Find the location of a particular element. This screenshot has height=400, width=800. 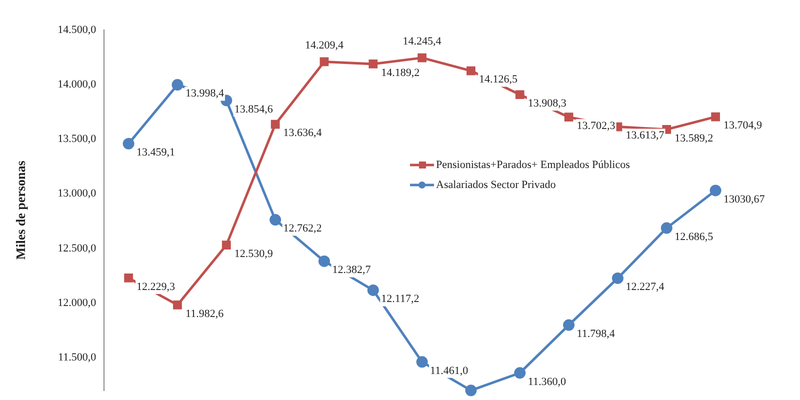

legend-label: Pensionistas+Parados+ Empleados Públicos is located at coordinates (533, 164).